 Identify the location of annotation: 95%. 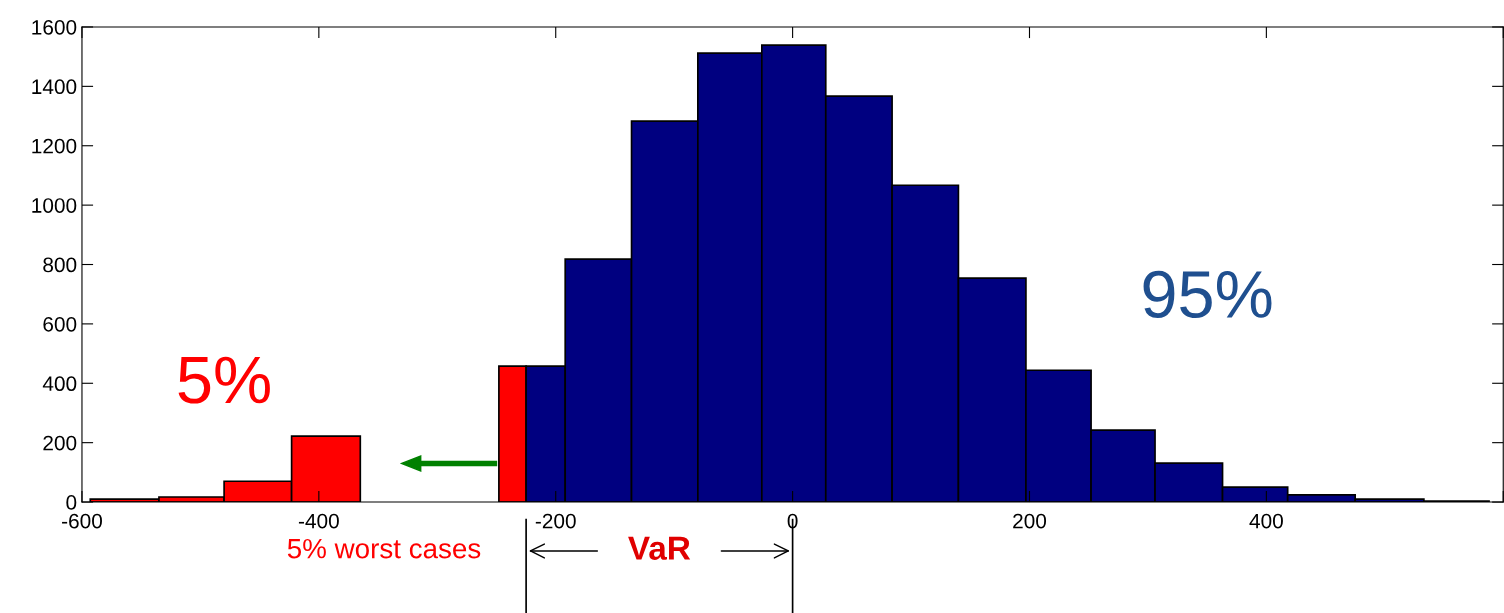
(1207, 294).